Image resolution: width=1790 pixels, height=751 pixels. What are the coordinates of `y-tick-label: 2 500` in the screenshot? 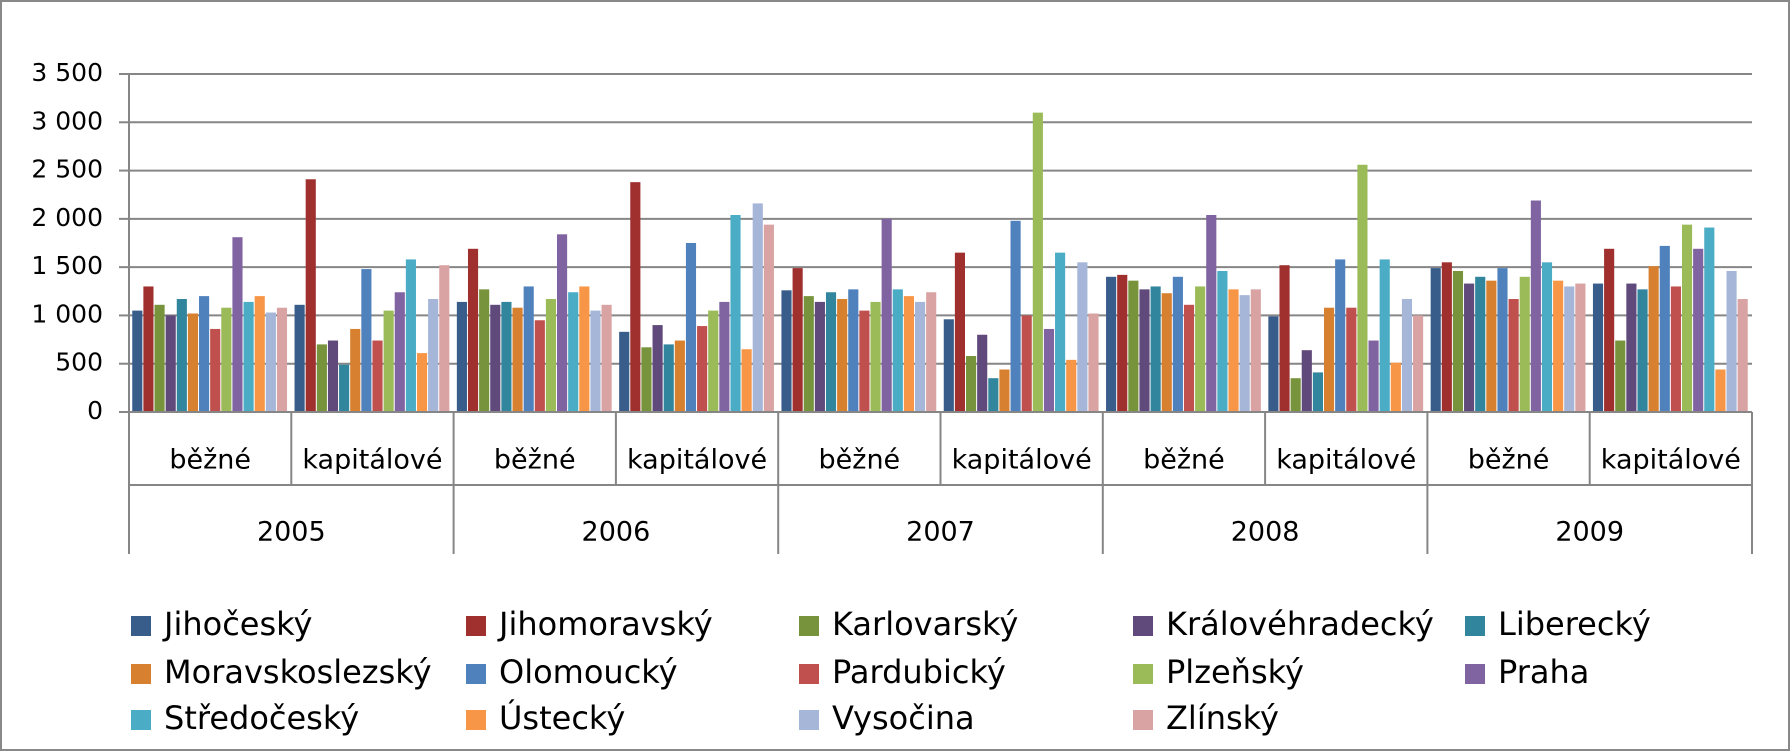 It's located at (67, 169).